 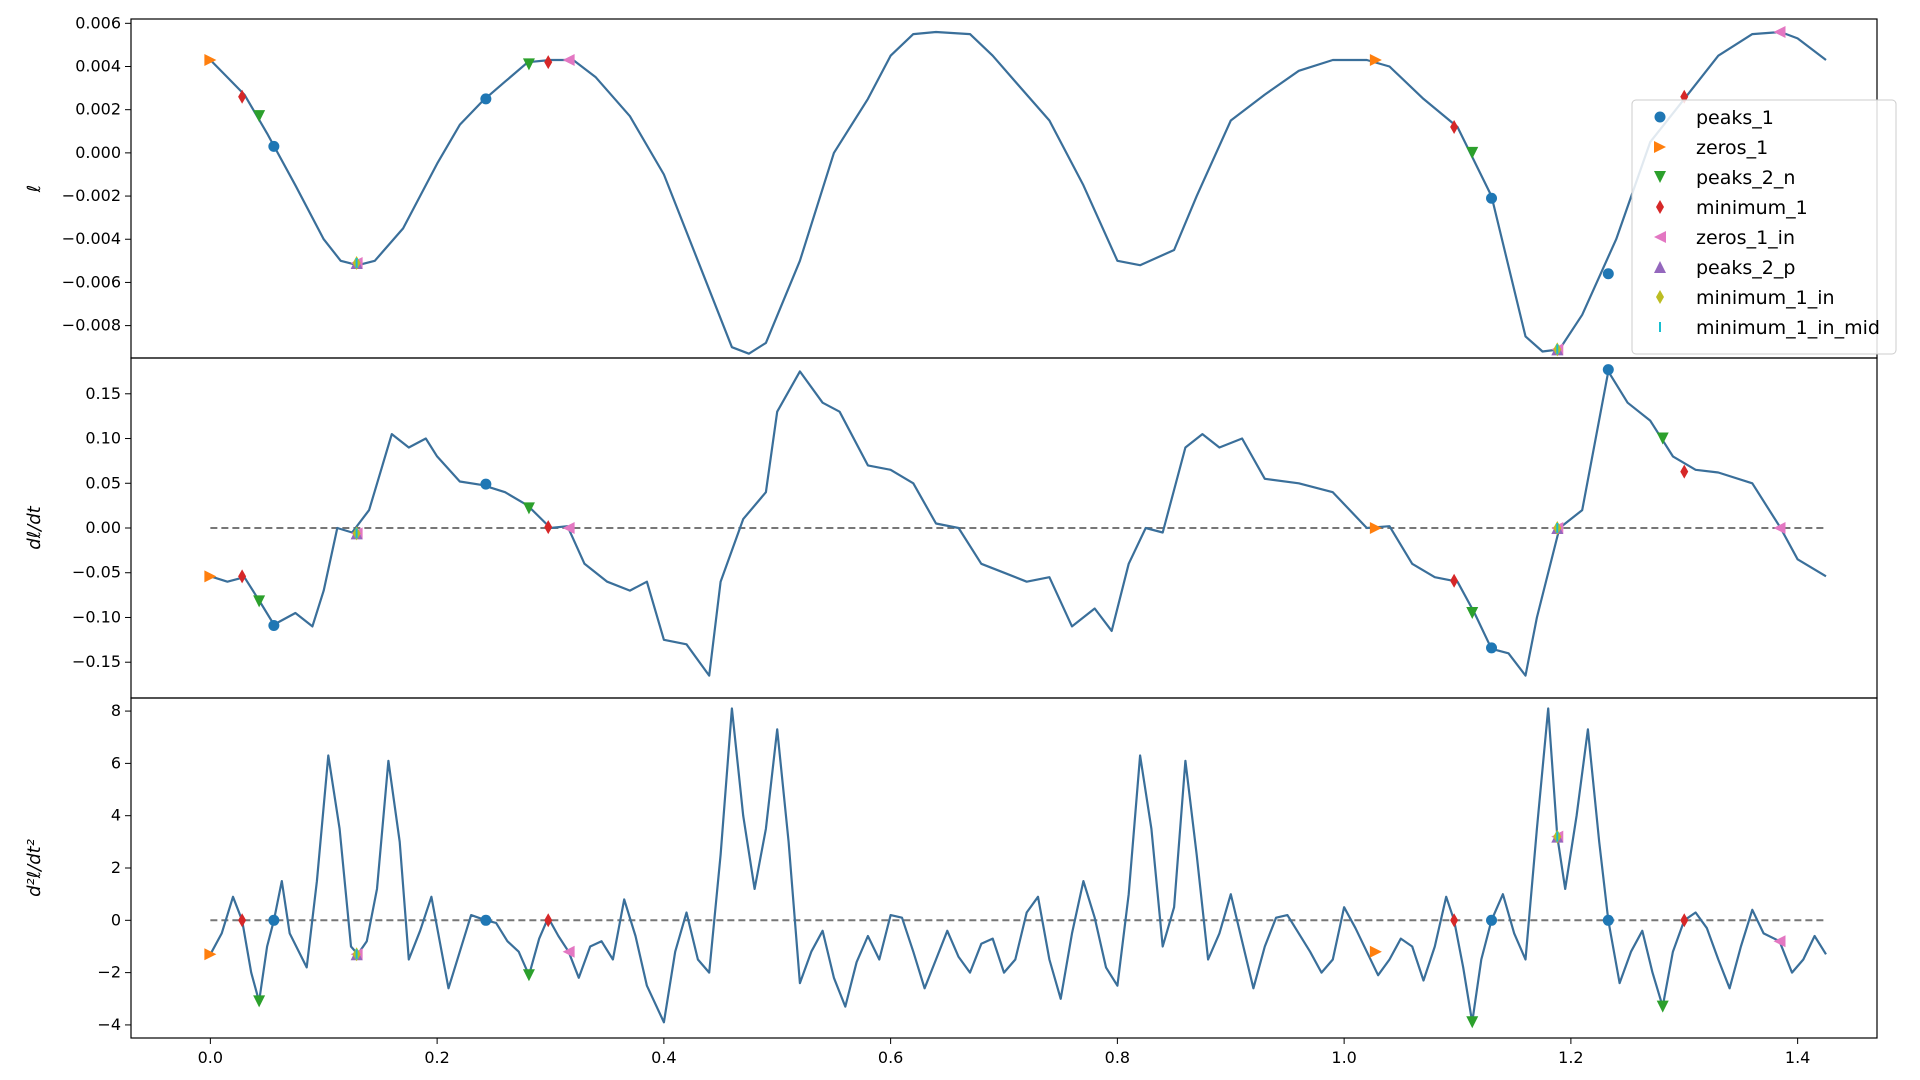 I want to click on legend-label: zeros_1, so click(x=1732, y=148).